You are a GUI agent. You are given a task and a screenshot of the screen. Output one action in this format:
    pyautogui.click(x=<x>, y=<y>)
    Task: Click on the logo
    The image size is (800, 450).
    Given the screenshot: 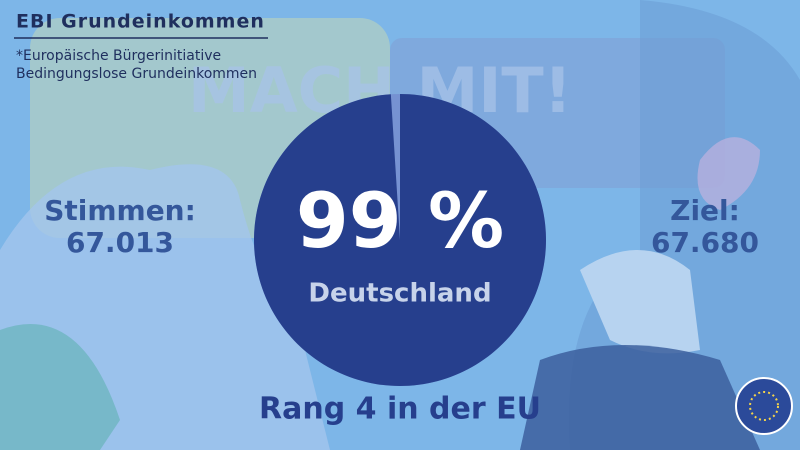 What is the action you would take?
    pyautogui.click(x=764, y=406)
    